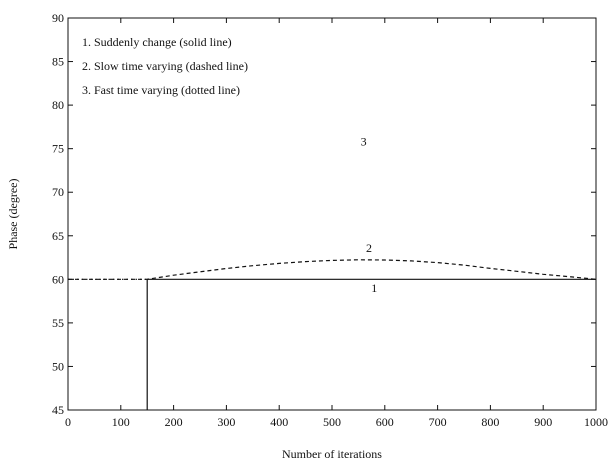 Image resolution: width=612 pixels, height=465 pixels. I want to click on x-tick-label: 400, so click(279, 422).